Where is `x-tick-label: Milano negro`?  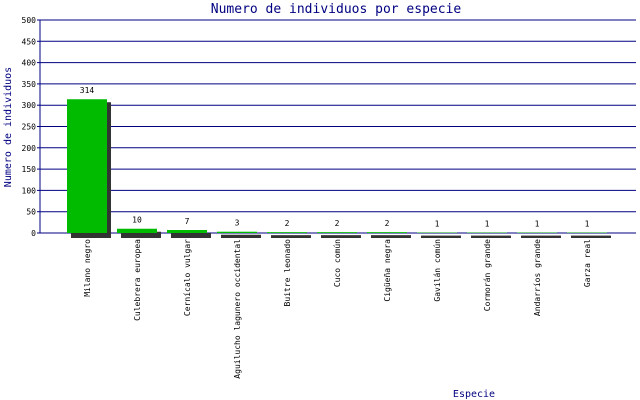
x-tick-label: Milano negro is located at coordinates (87, 268).